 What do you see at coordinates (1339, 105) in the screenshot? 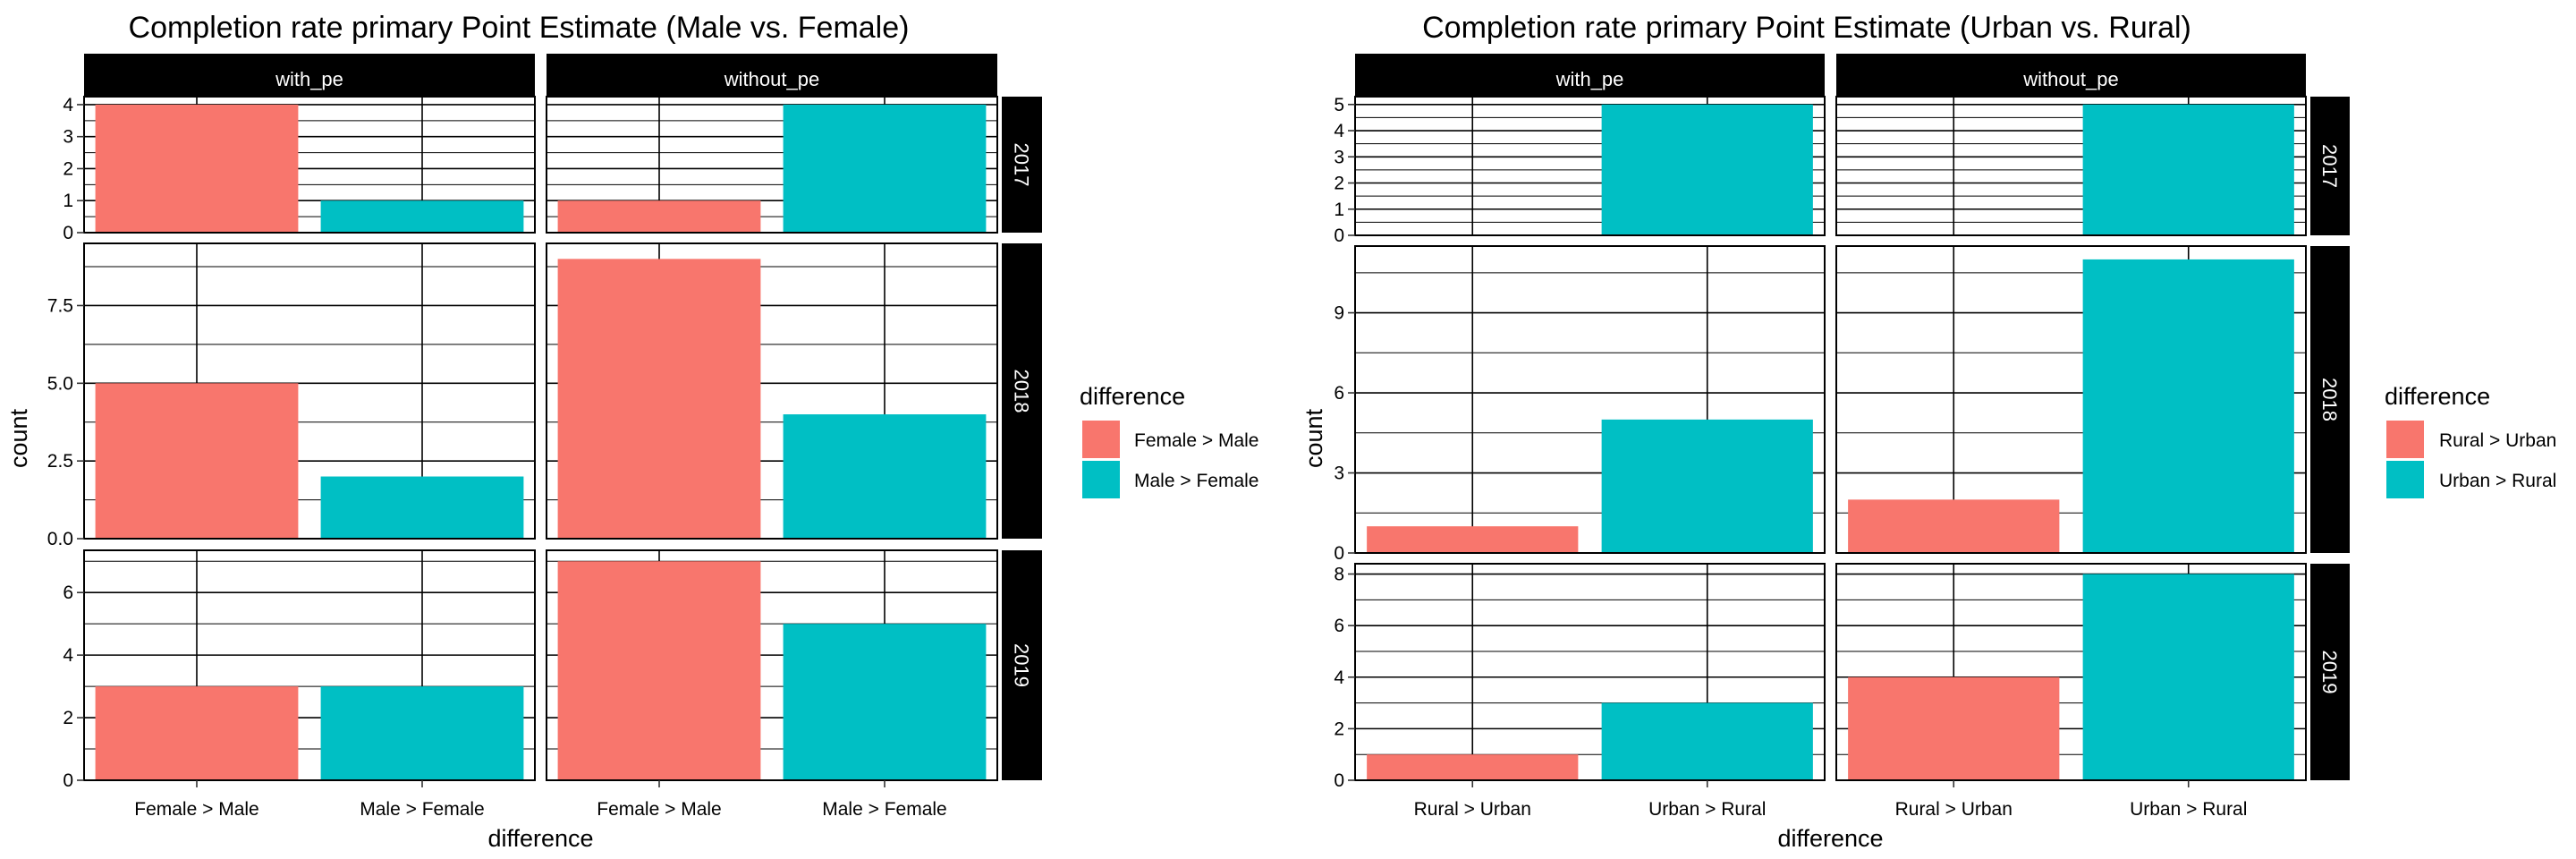
I see `y-tick-label: 5` at bounding box center [1339, 105].